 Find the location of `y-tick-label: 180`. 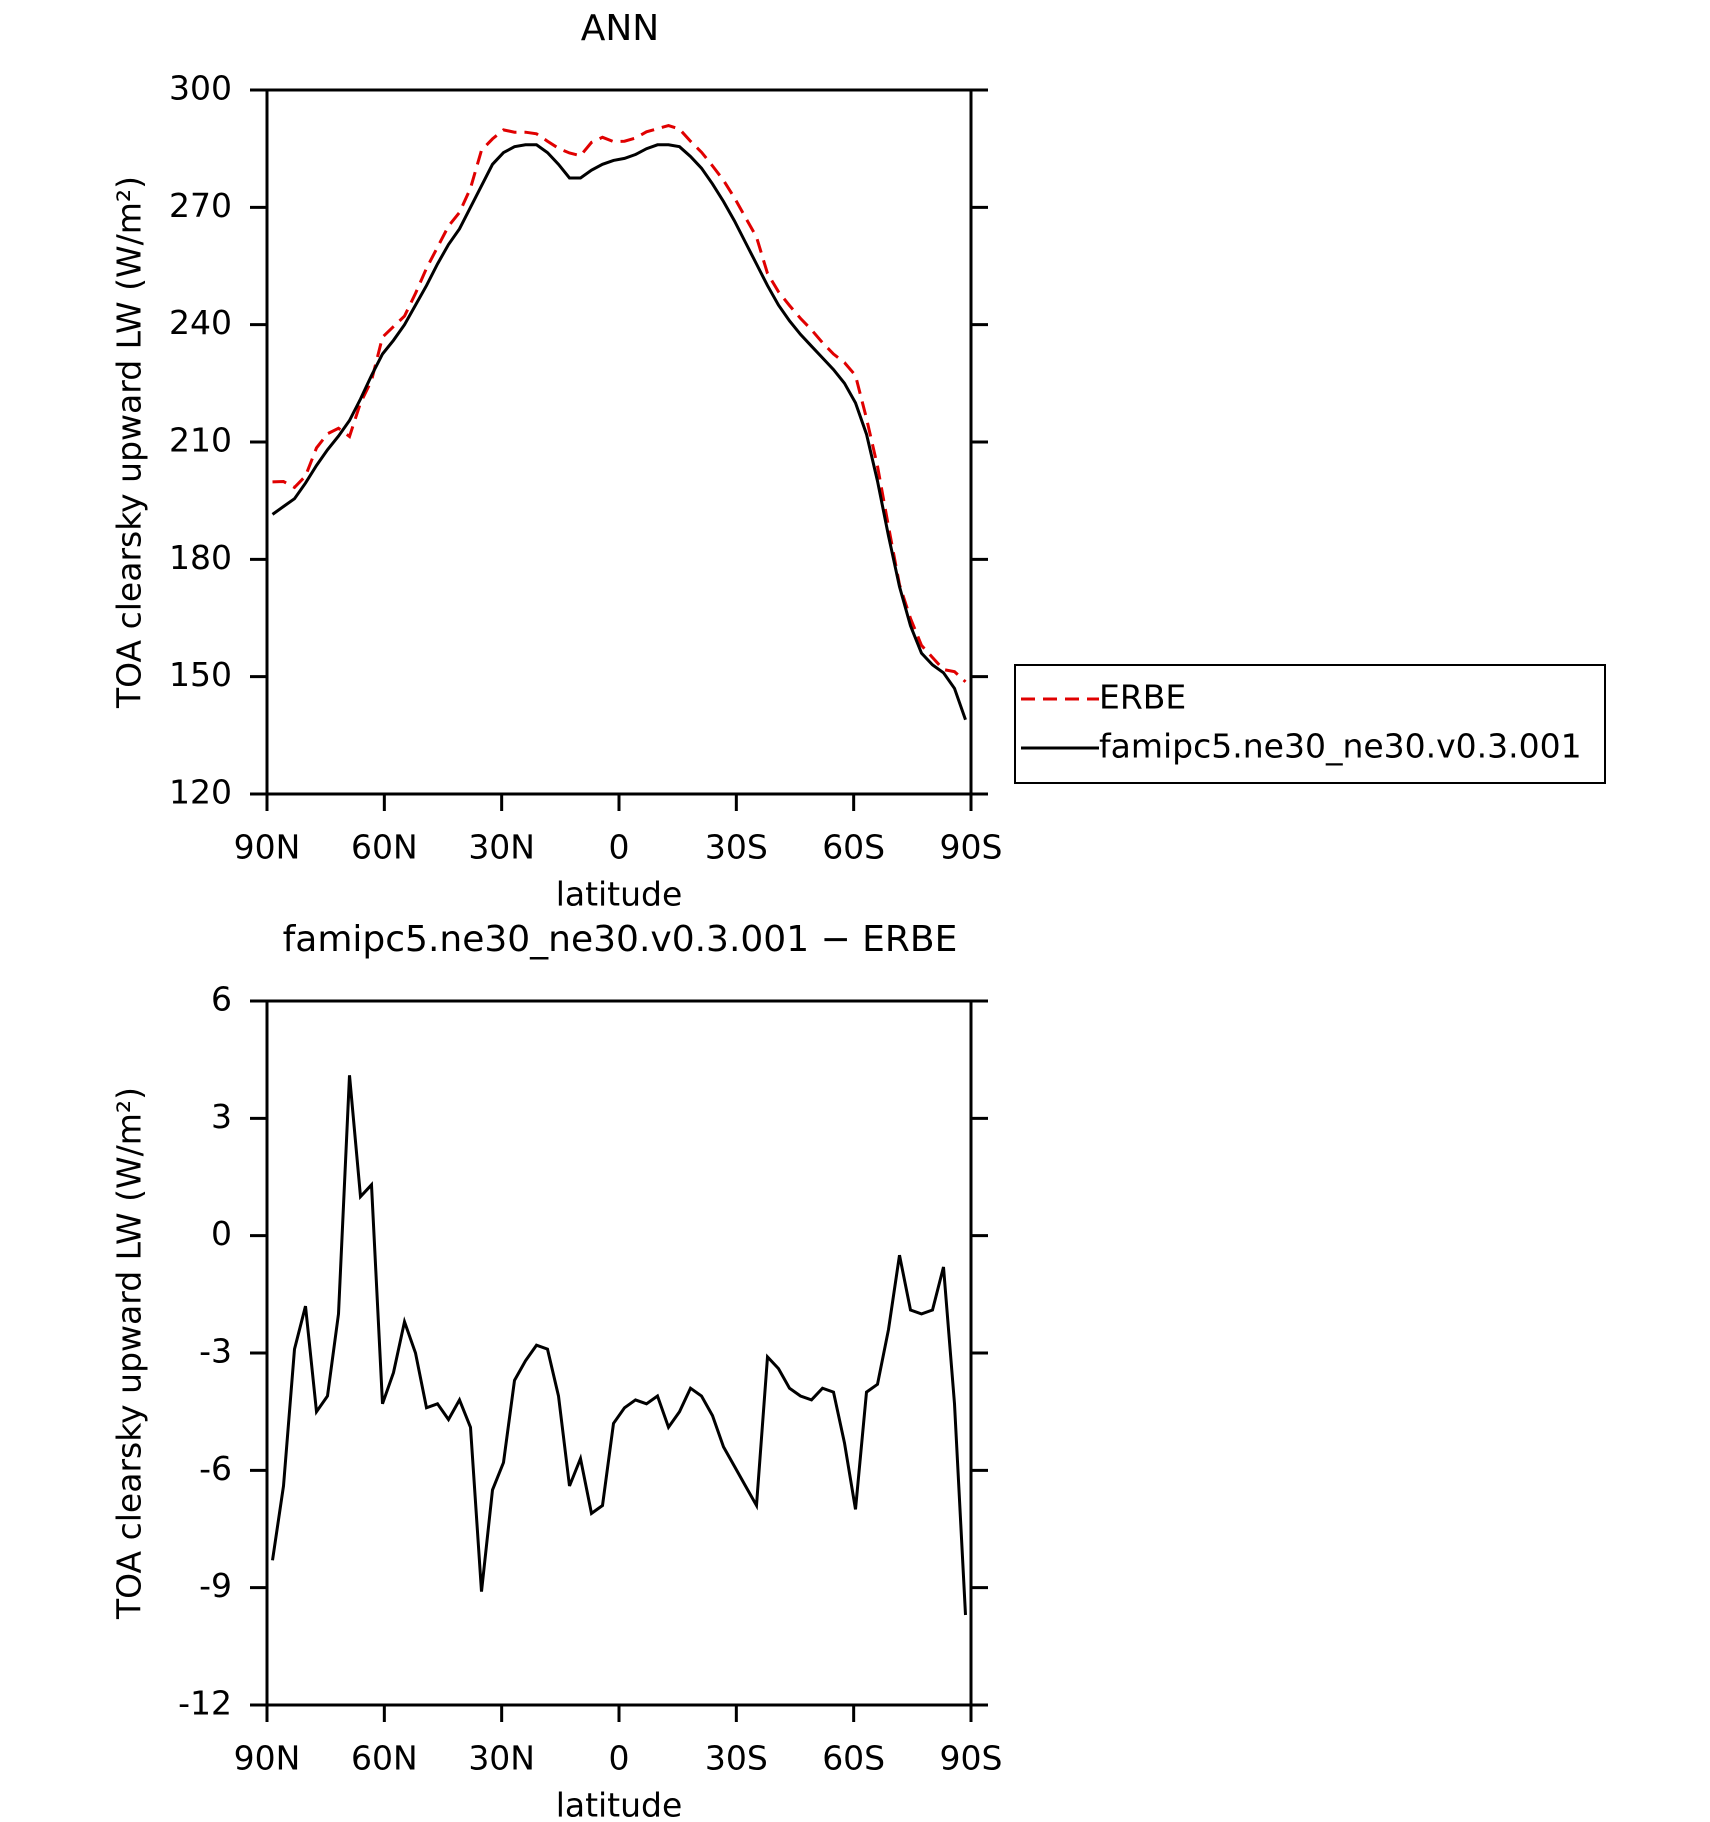

y-tick-label: 180 is located at coordinates (200, 557).